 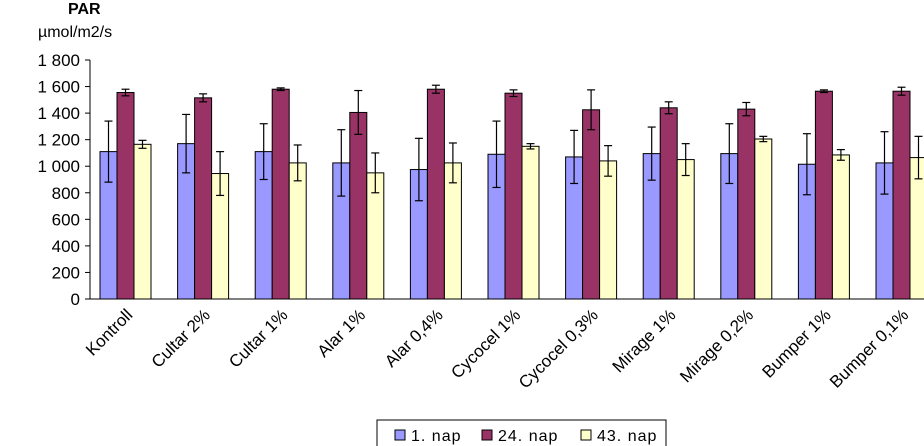 I want to click on category-label: Cultar 2%, so click(x=181, y=338).